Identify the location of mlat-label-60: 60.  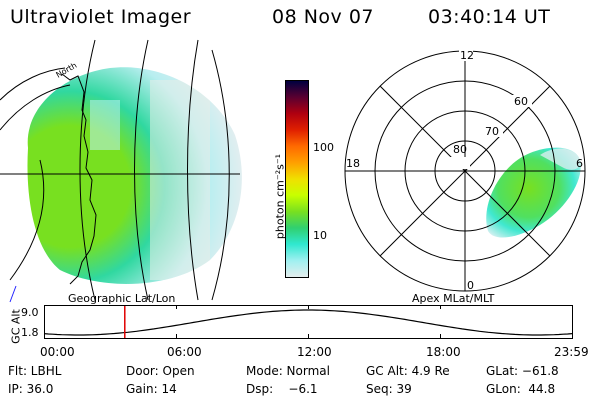
(521, 101).